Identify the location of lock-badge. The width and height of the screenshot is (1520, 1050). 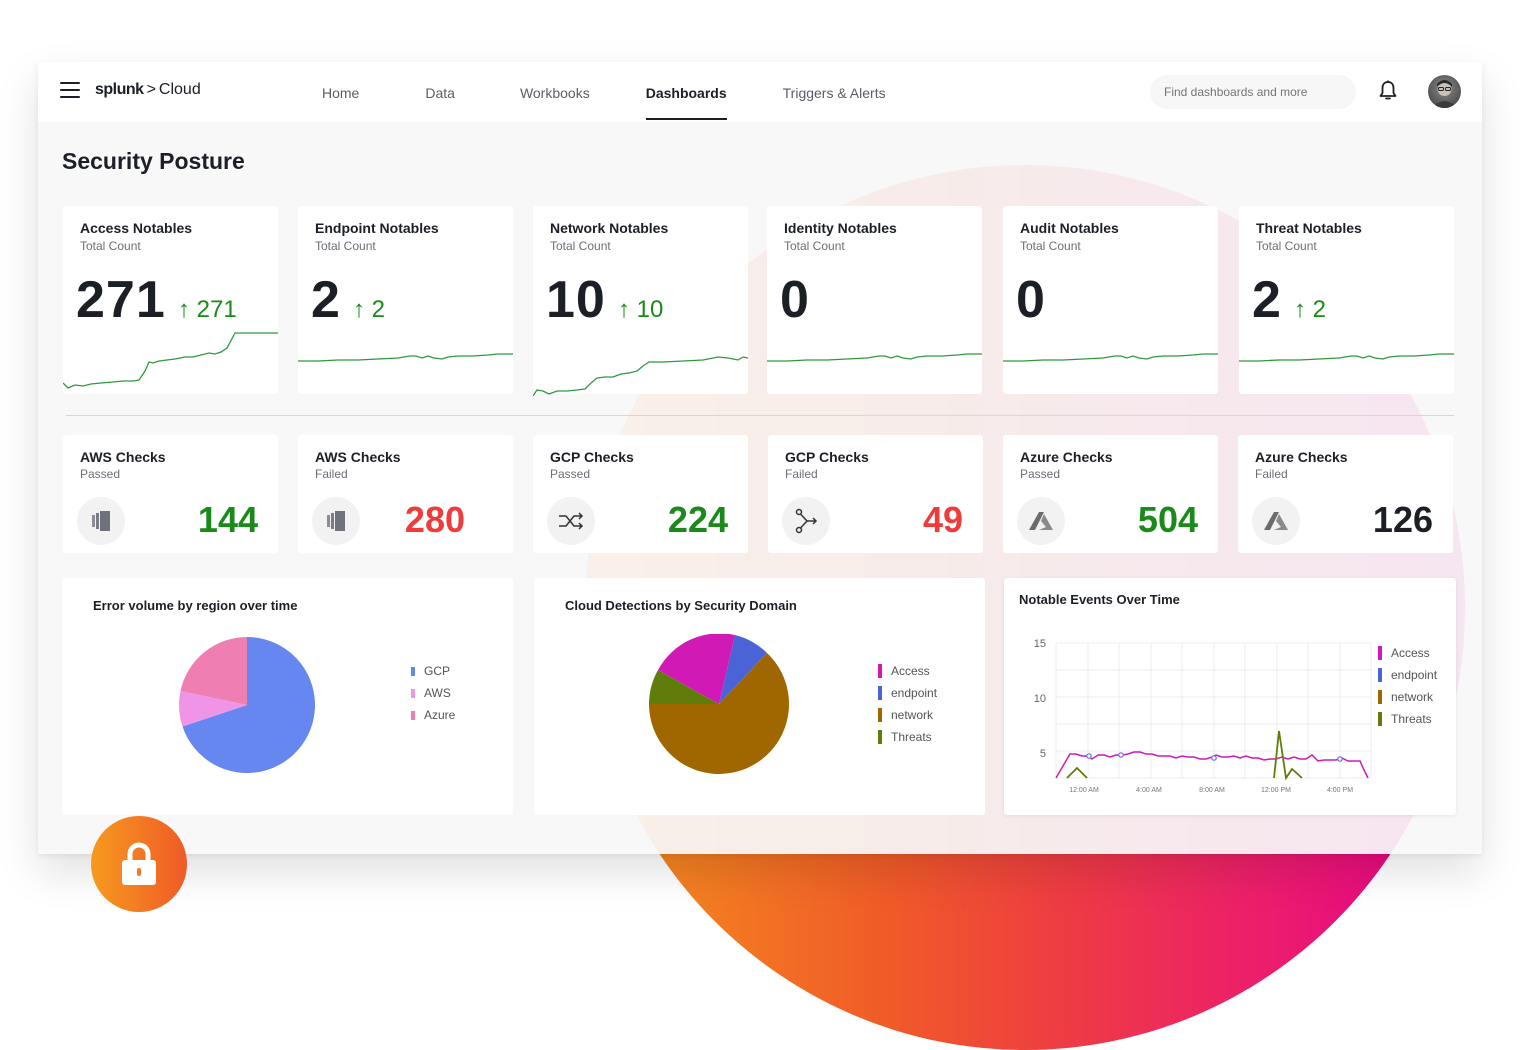
(139, 864).